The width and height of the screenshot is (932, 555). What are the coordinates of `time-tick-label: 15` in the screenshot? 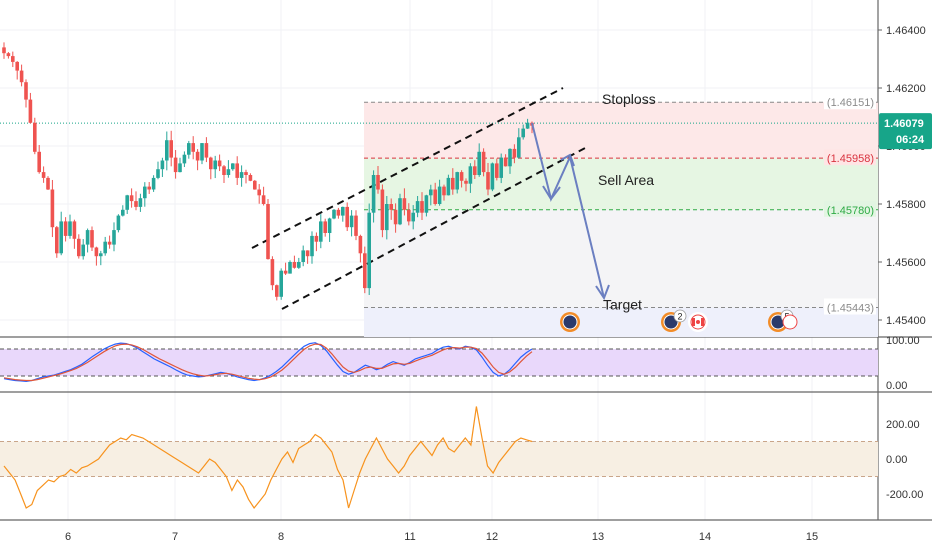 It's located at (812, 537).